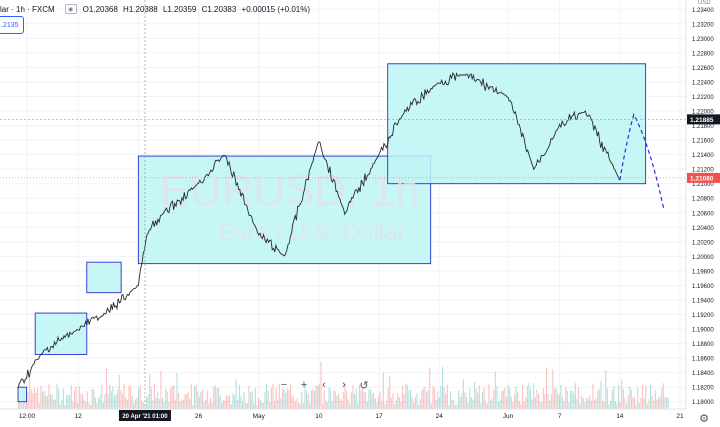  Describe the element at coordinates (145, 417) in the screenshot. I see `crosshair-time-label: 20 Apr '21 01:00` at that location.